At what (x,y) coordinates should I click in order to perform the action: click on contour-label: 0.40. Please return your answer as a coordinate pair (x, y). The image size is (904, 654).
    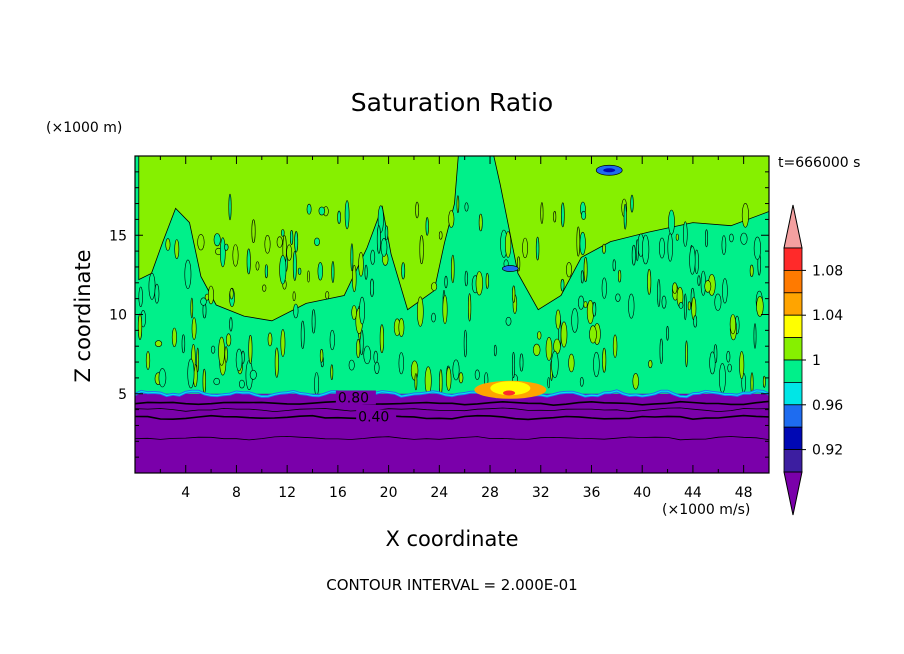
    Looking at the image, I should click on (373, 418).